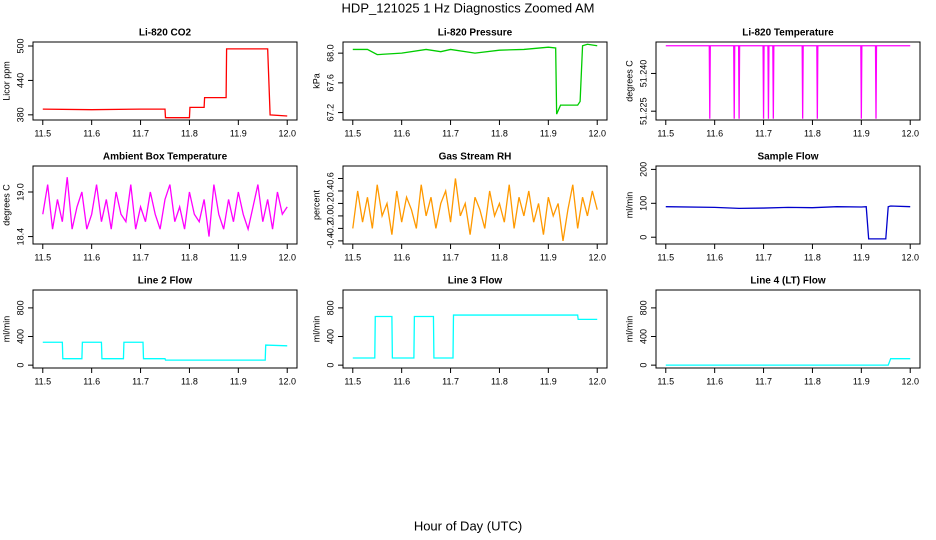 The image size is (936, 540). I want to click on y-tick-label: -0.2, so click(330, 229).